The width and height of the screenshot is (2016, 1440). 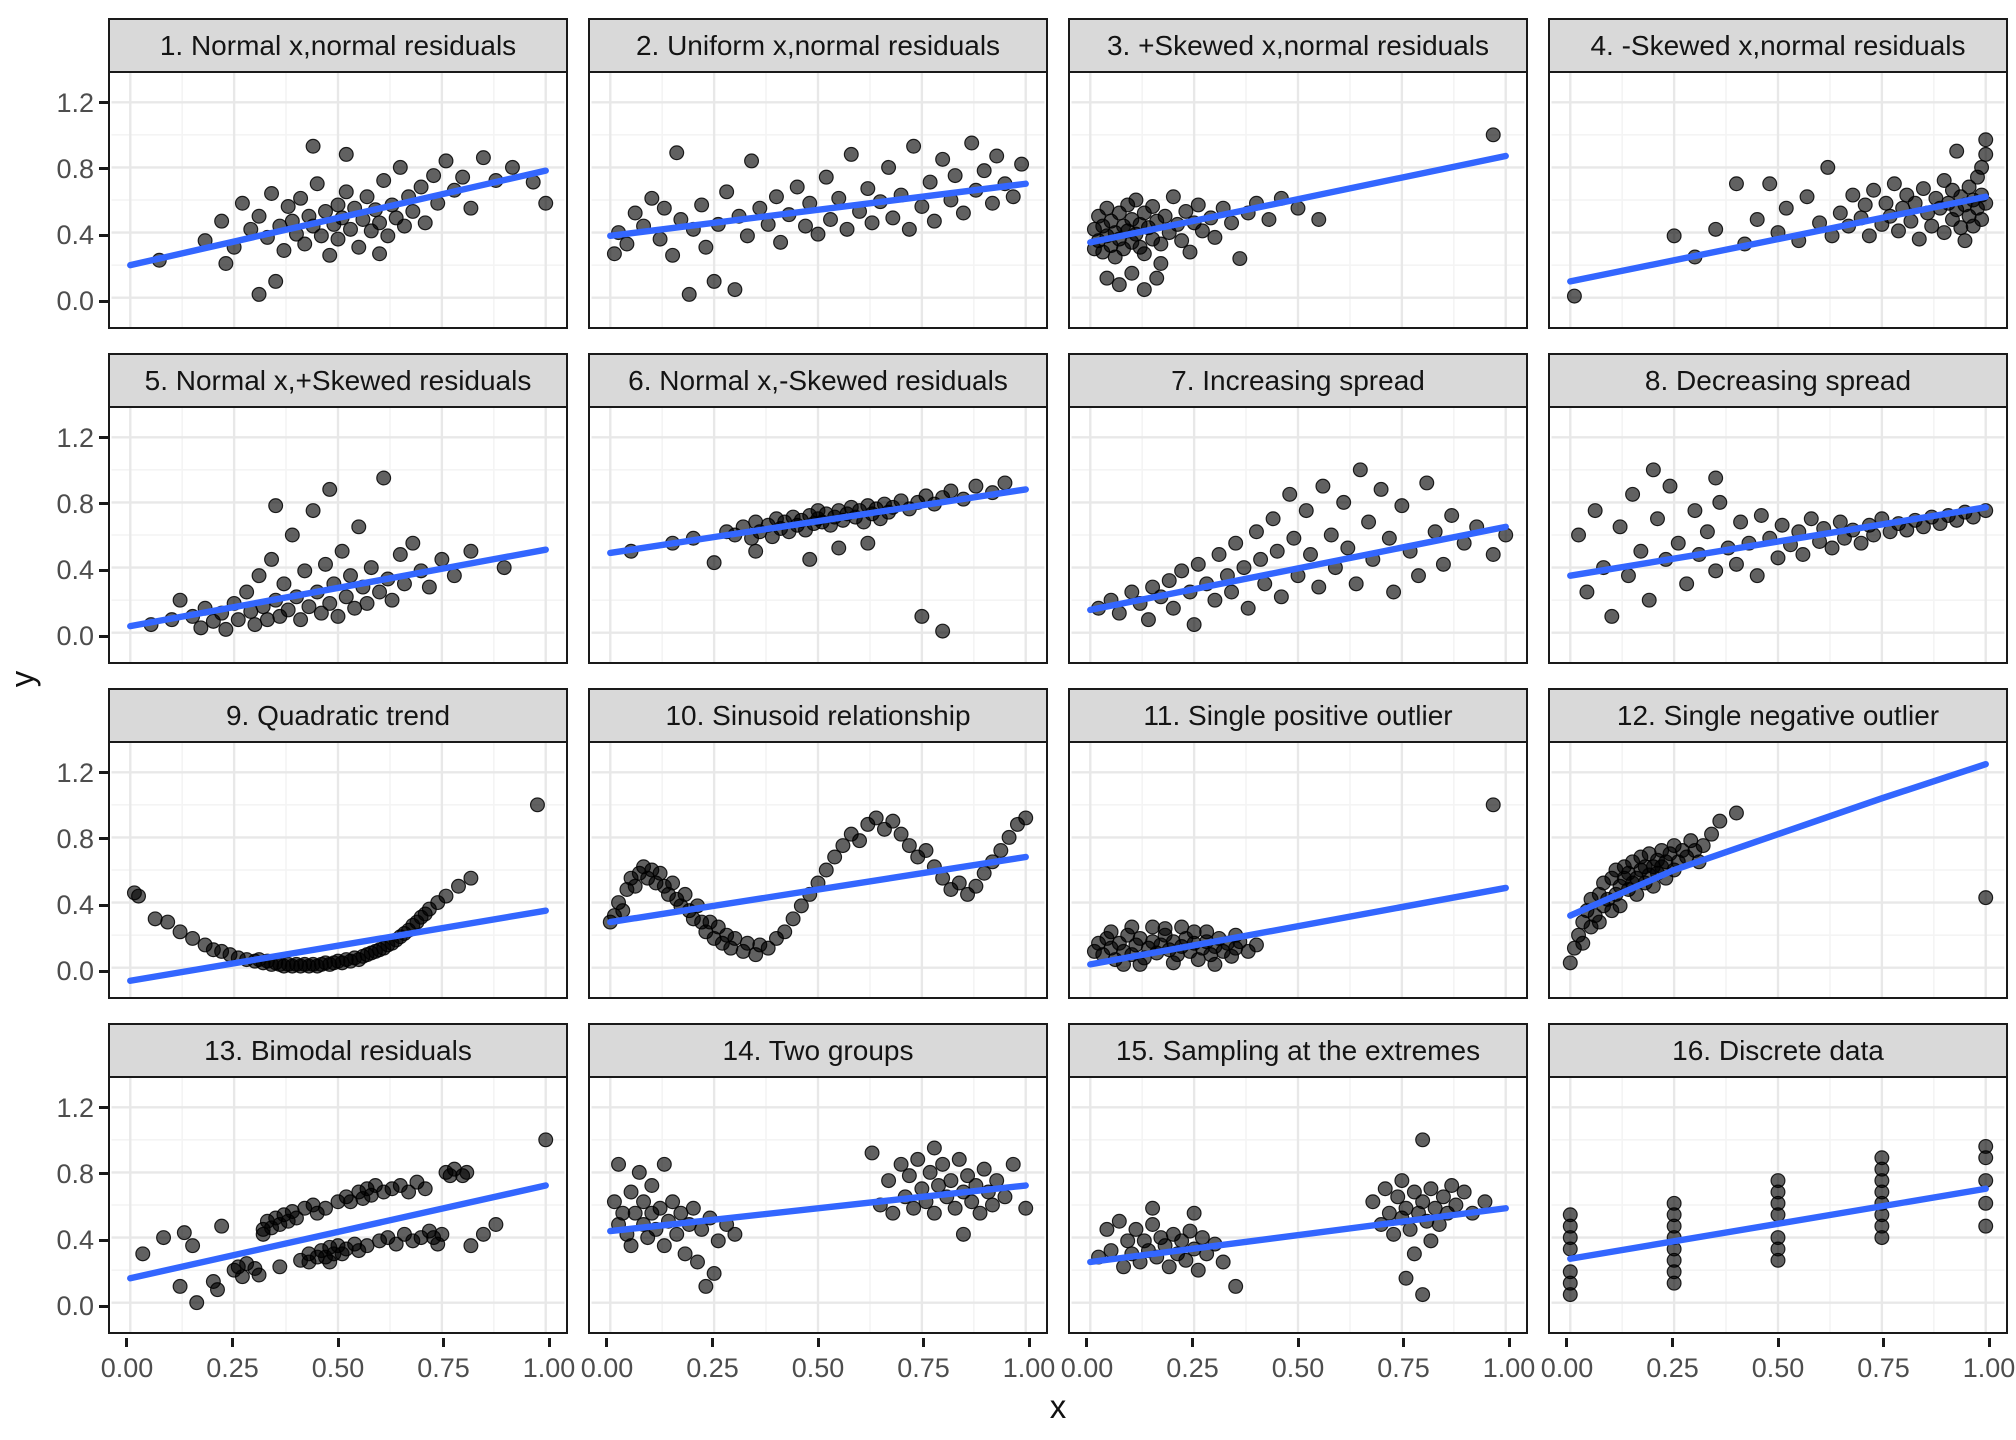 I want to click on x-tick-label: 0.25, so click(x=1192, y=1368).